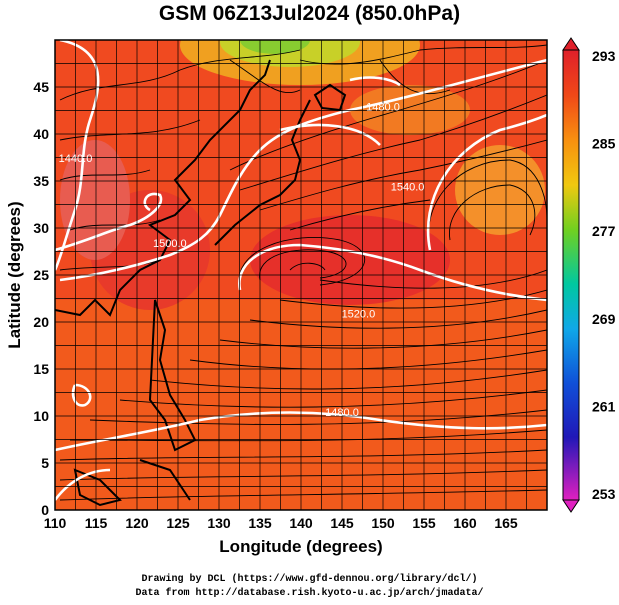 This screenshot has width=619, height=605. I want to click on colorbar-tick-label: 269, so click(604, 319).